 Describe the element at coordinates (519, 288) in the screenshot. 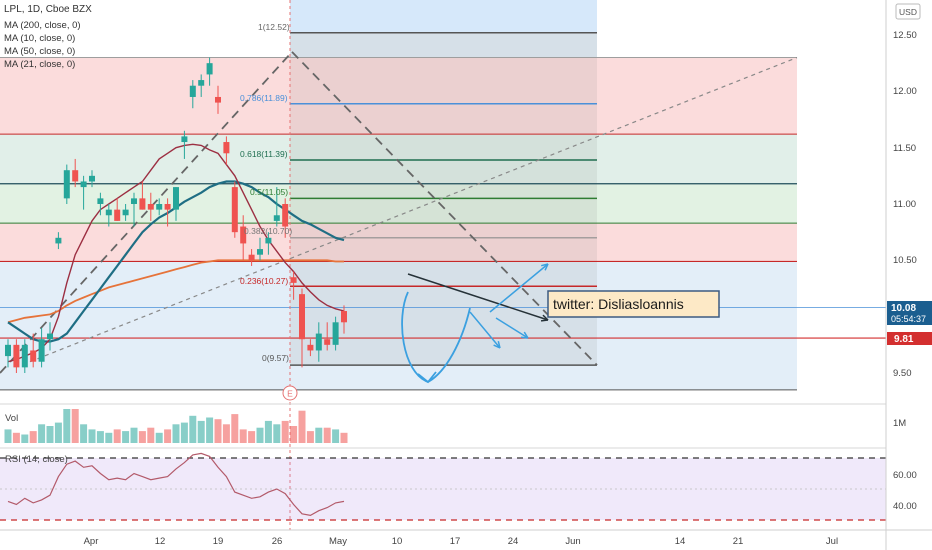

I see `blue-arrow-up` at that location.